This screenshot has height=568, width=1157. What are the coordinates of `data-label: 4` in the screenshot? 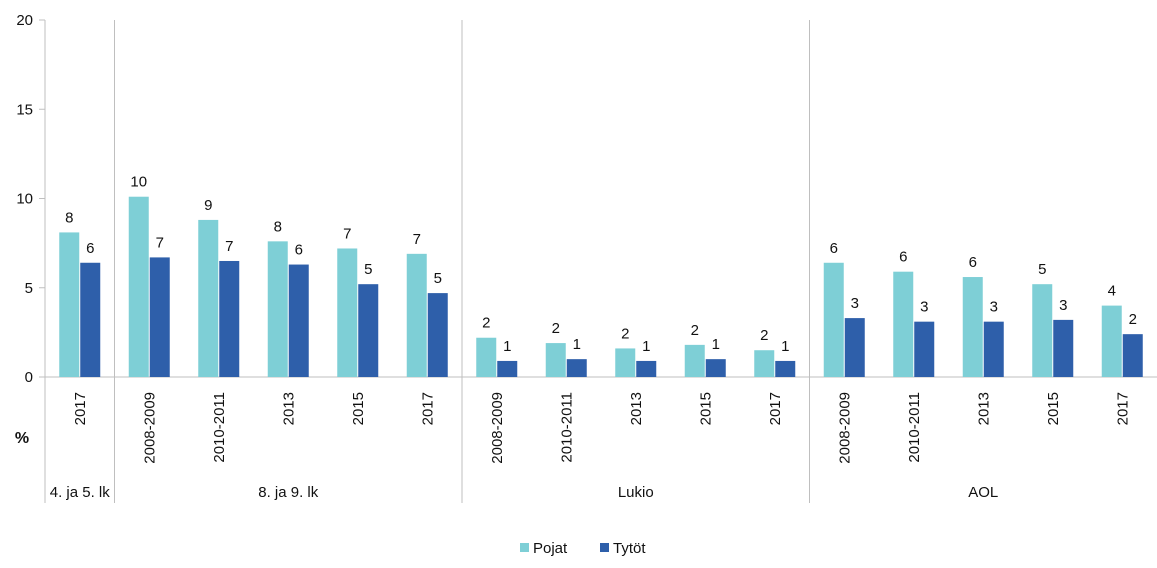 It's located at (1112, 291).